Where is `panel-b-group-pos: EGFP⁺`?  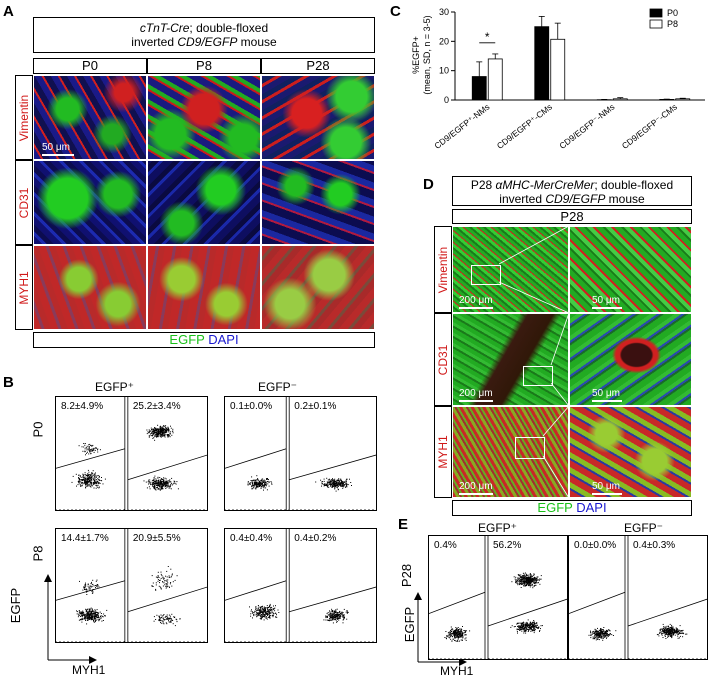 panel-b-group-pos: EGFP⁺ is located at coordinates (115, 387).